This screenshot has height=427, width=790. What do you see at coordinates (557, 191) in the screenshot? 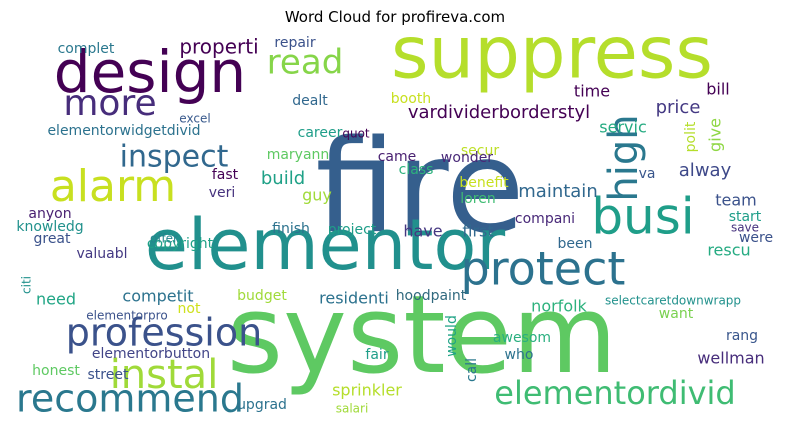
I see `word-maintain: maintain` at bounding box center [557, 191].